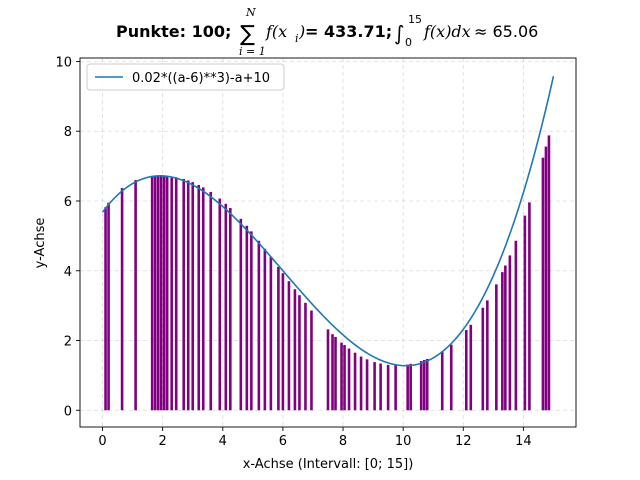  I want to click on title-sum-body-close: ), so click(301, 31).